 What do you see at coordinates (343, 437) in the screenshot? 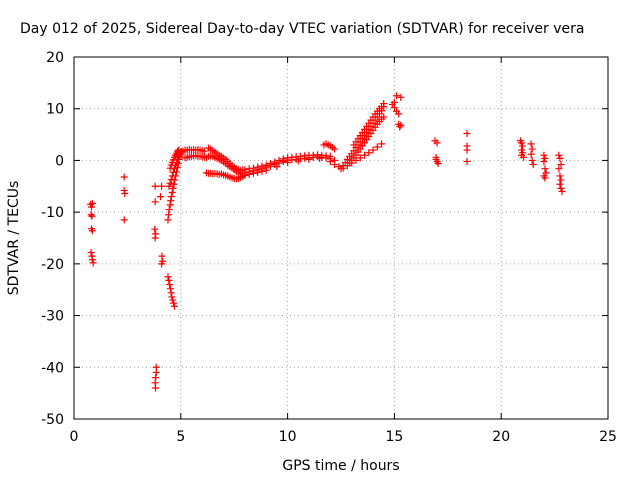
I see `x-tick-labels: 0 5 10 15 20 25` at bounding box center [343, 437].